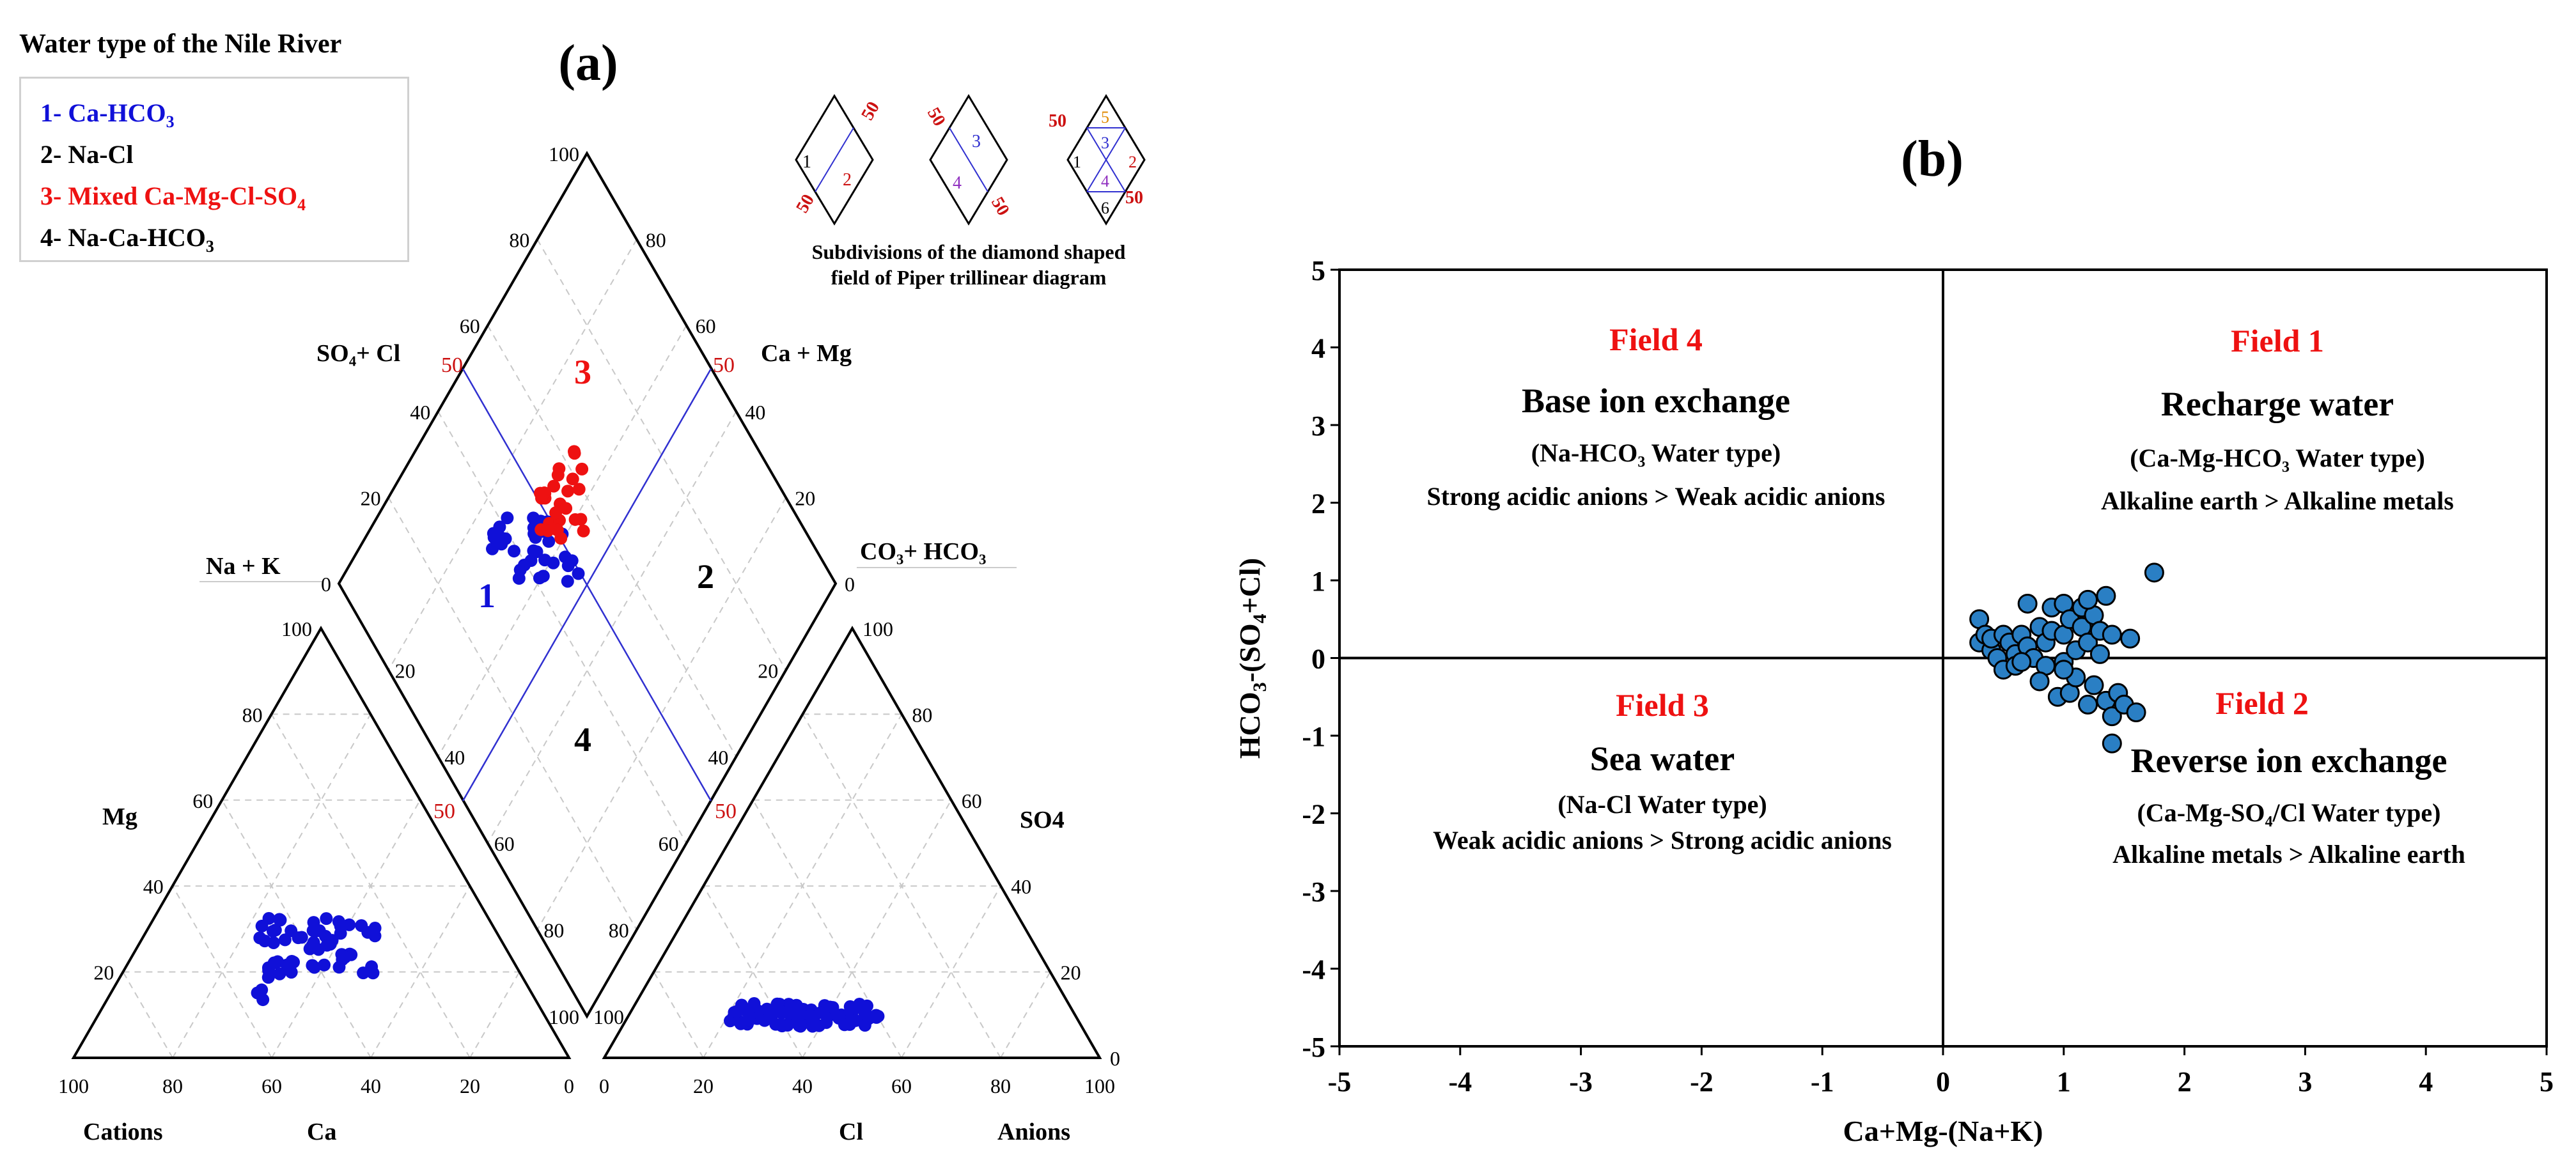  What do you see at coordinates (724, 365) in the screenshot?
I see `fifty-label-top-right: 50` at bounding box center [724, 365].